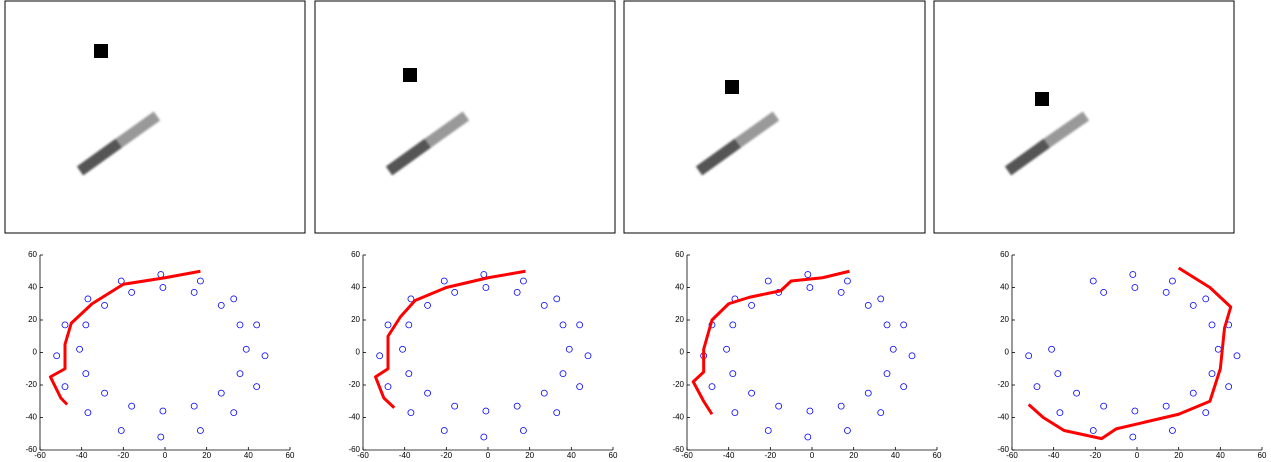 This screenshot has width=1271, height=462. I want to click on x-tick-label: 0, so click(165, 455).